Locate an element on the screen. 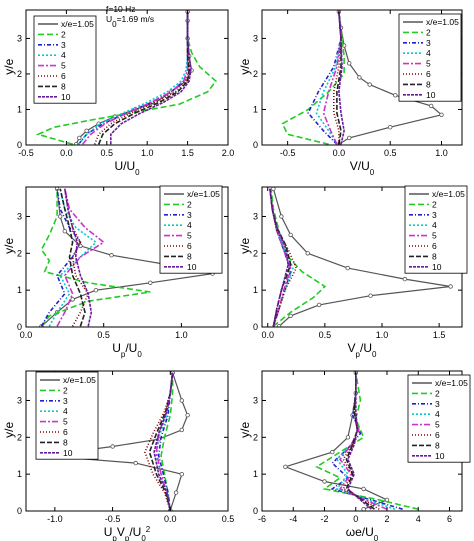 Image resolution: width=474 pixels, height=541 pixels. y-axis-label: y/e is located at coordinates (245, 66).